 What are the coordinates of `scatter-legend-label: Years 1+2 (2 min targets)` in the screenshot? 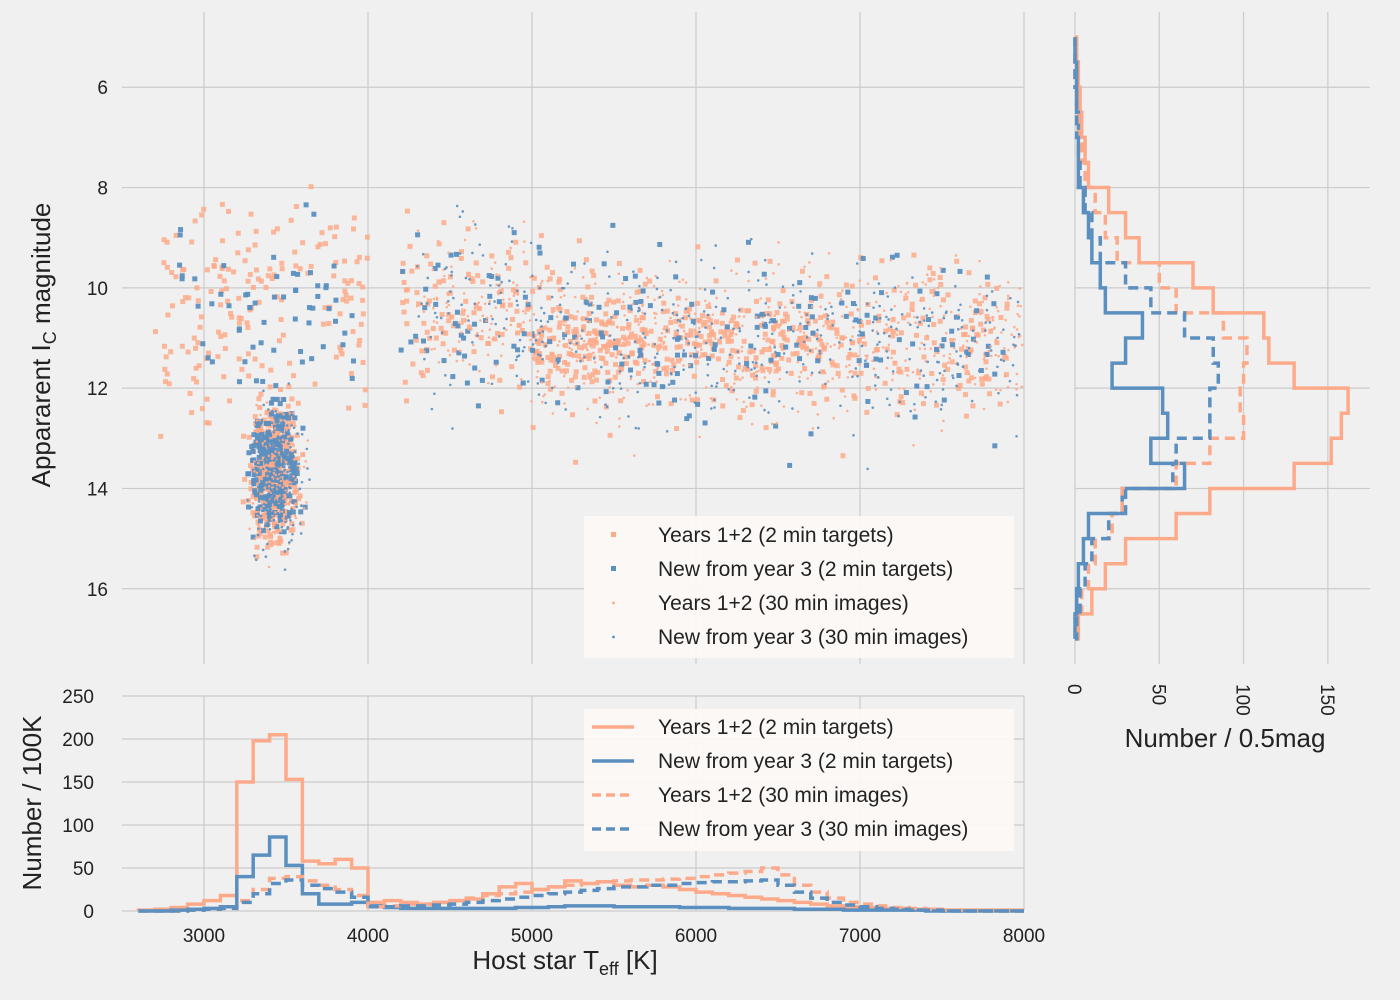 It's located at (776, 535).